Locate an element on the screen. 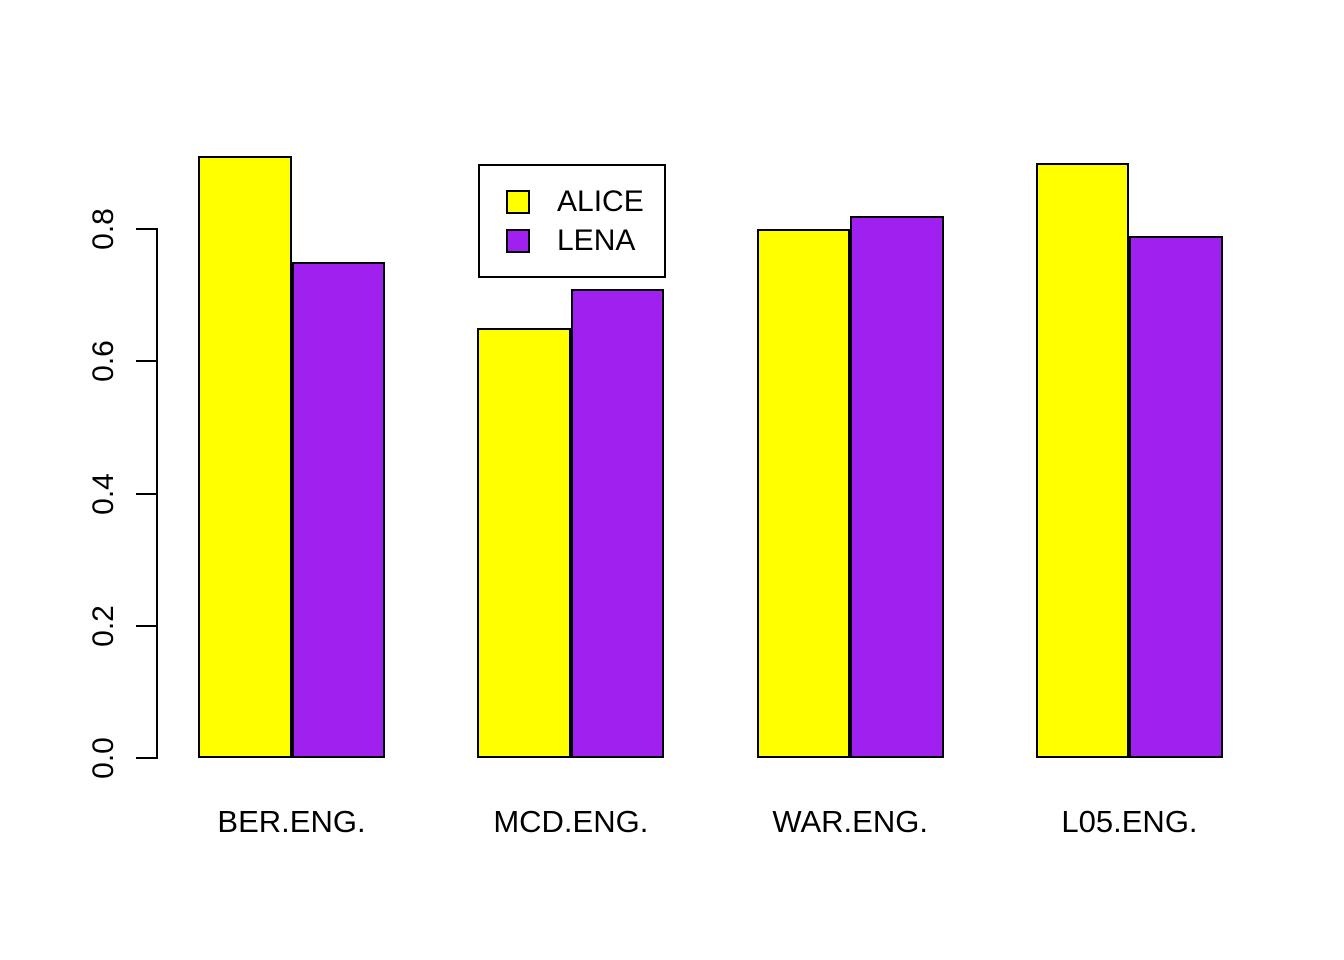 This screenshot has height=960, width=1344. legend-label-lena: LENA is located at coordinates (596, 240).